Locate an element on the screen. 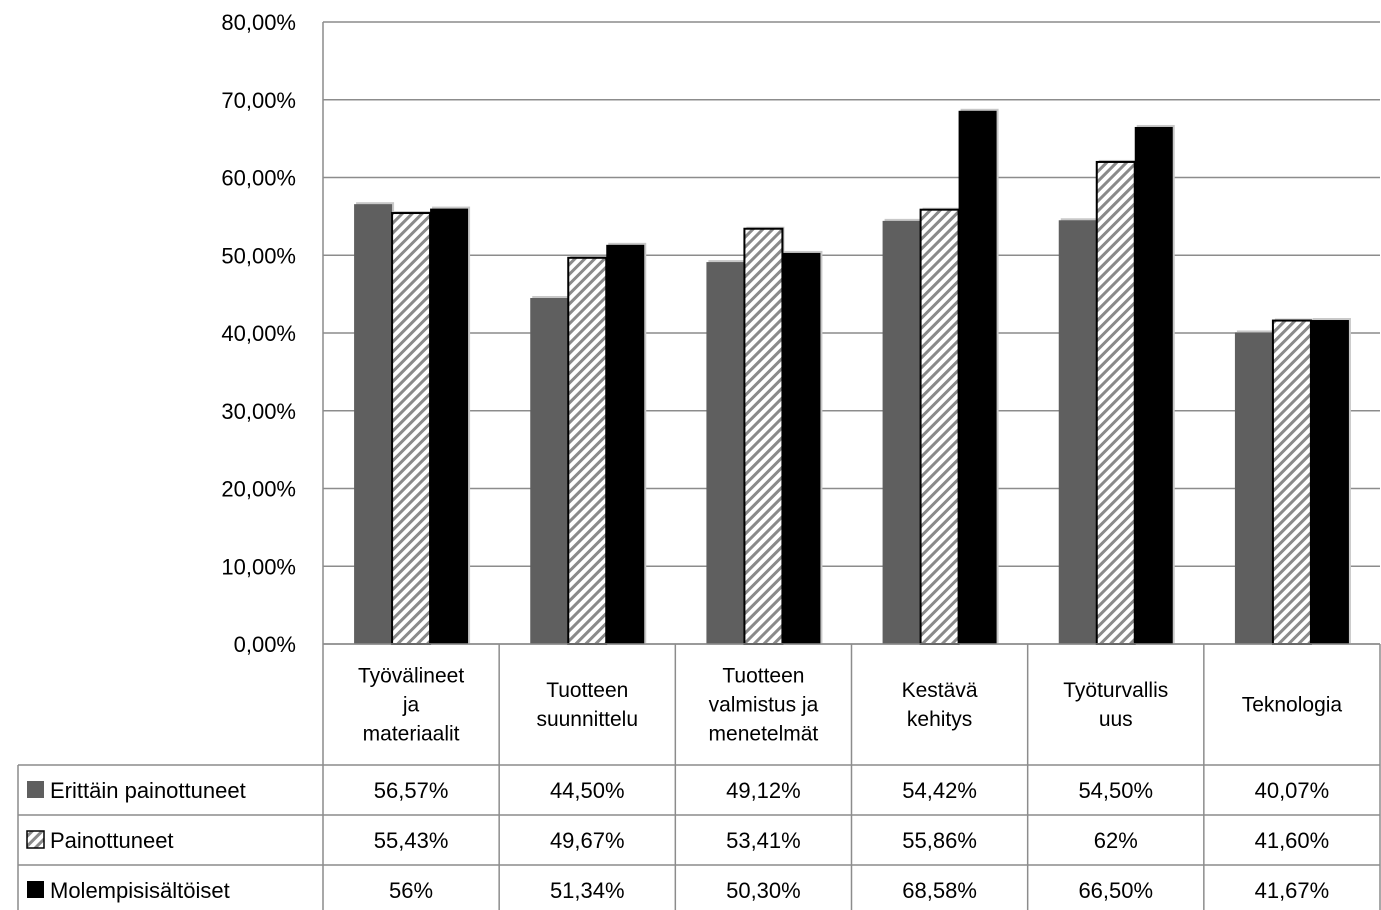  data-label: 51,34% is located at coordinates (587, 890).